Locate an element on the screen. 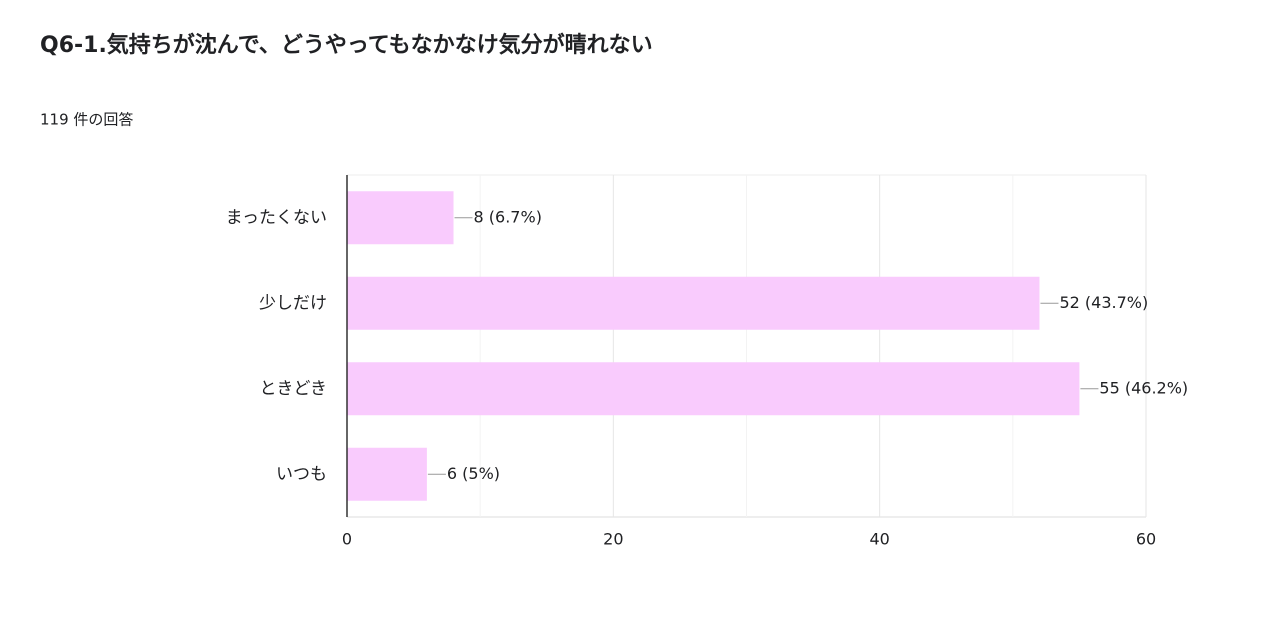  x-tick-label: 20 is located at coordinates (613, 539).